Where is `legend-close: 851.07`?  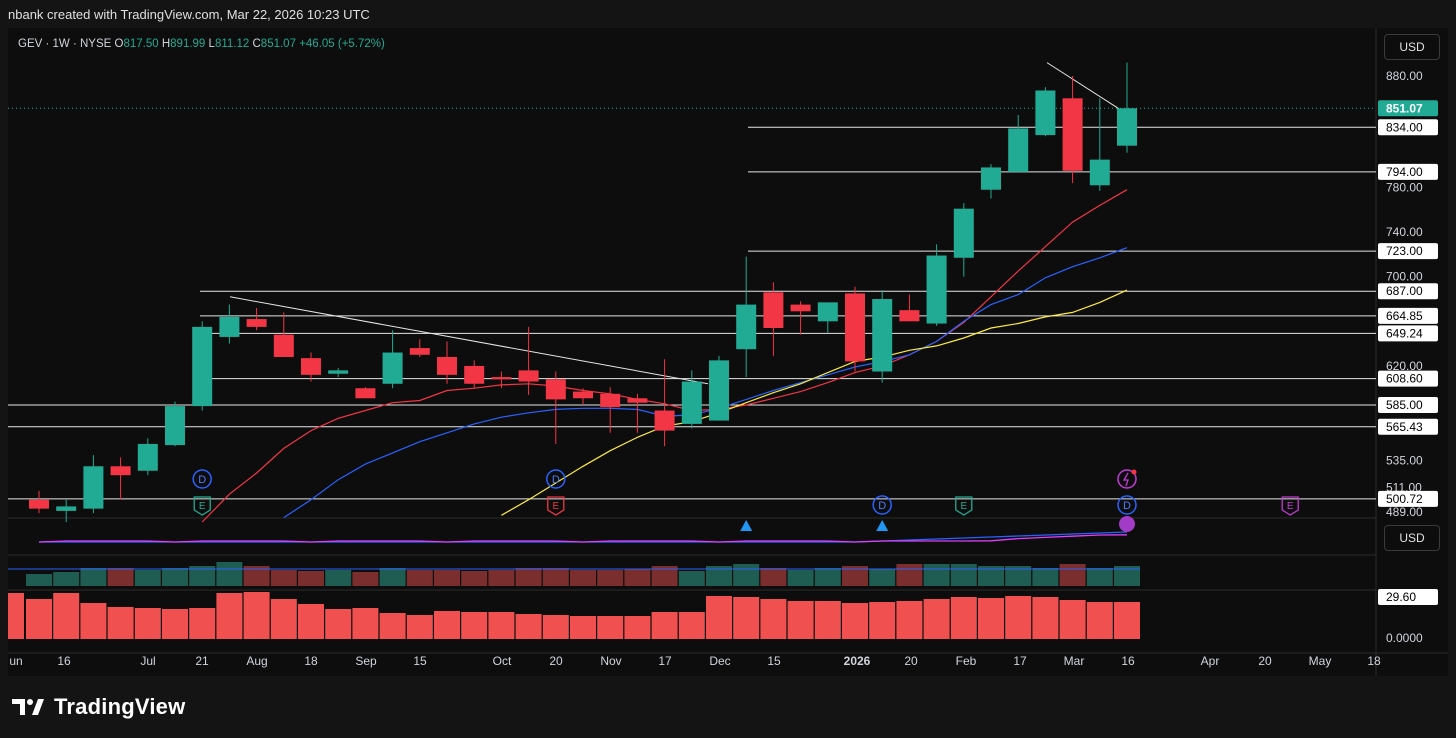 legend-close: 851.07 is located at coordinates (278, 44).